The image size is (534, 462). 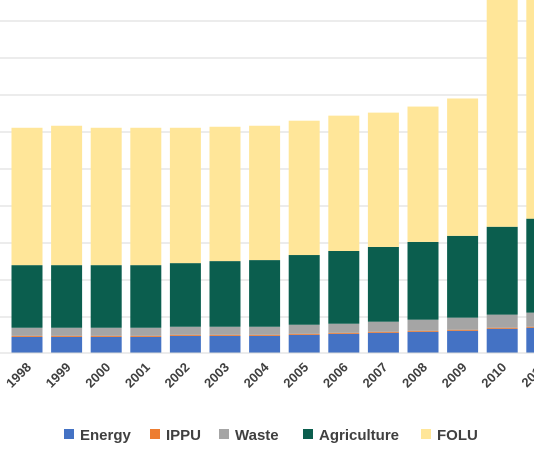 I want to click on bar-energy-2002, so click(x=185, y=344).